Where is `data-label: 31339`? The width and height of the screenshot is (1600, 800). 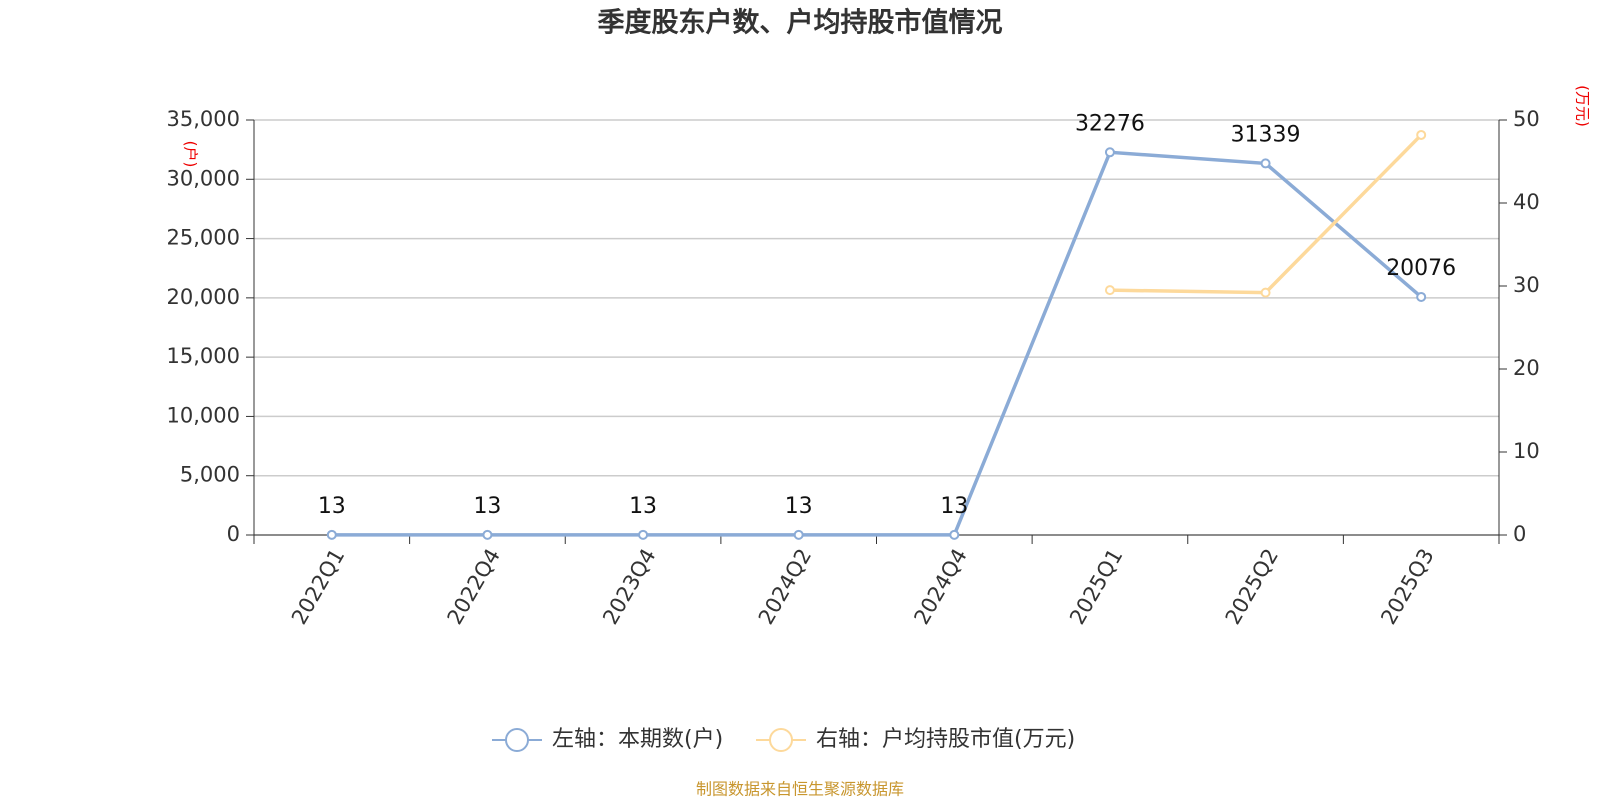 data-label: 31339 is located at coordinates (1266, 134).